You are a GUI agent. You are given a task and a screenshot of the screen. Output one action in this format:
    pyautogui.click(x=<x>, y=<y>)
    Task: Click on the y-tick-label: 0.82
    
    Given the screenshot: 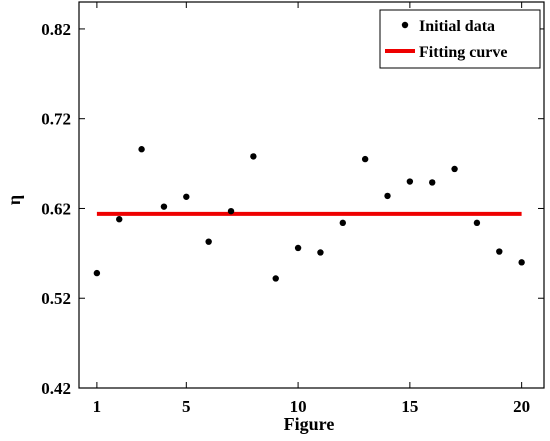 What is the action you would take?
    pyautogui.click(x=56, y=29)
    